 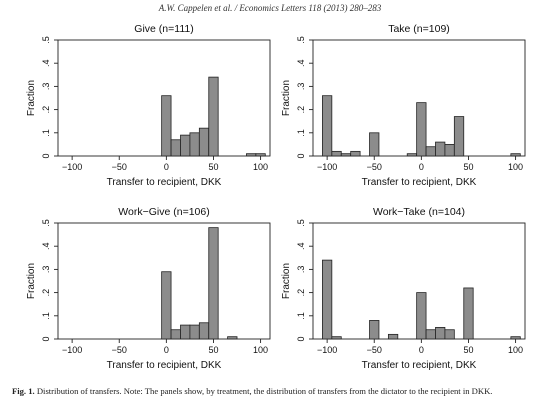 What do you see at coordinates (72, 167) in the screenshot?
I see `panel-1-x-tick-label-1: −100` at bounding box center [72, 167].